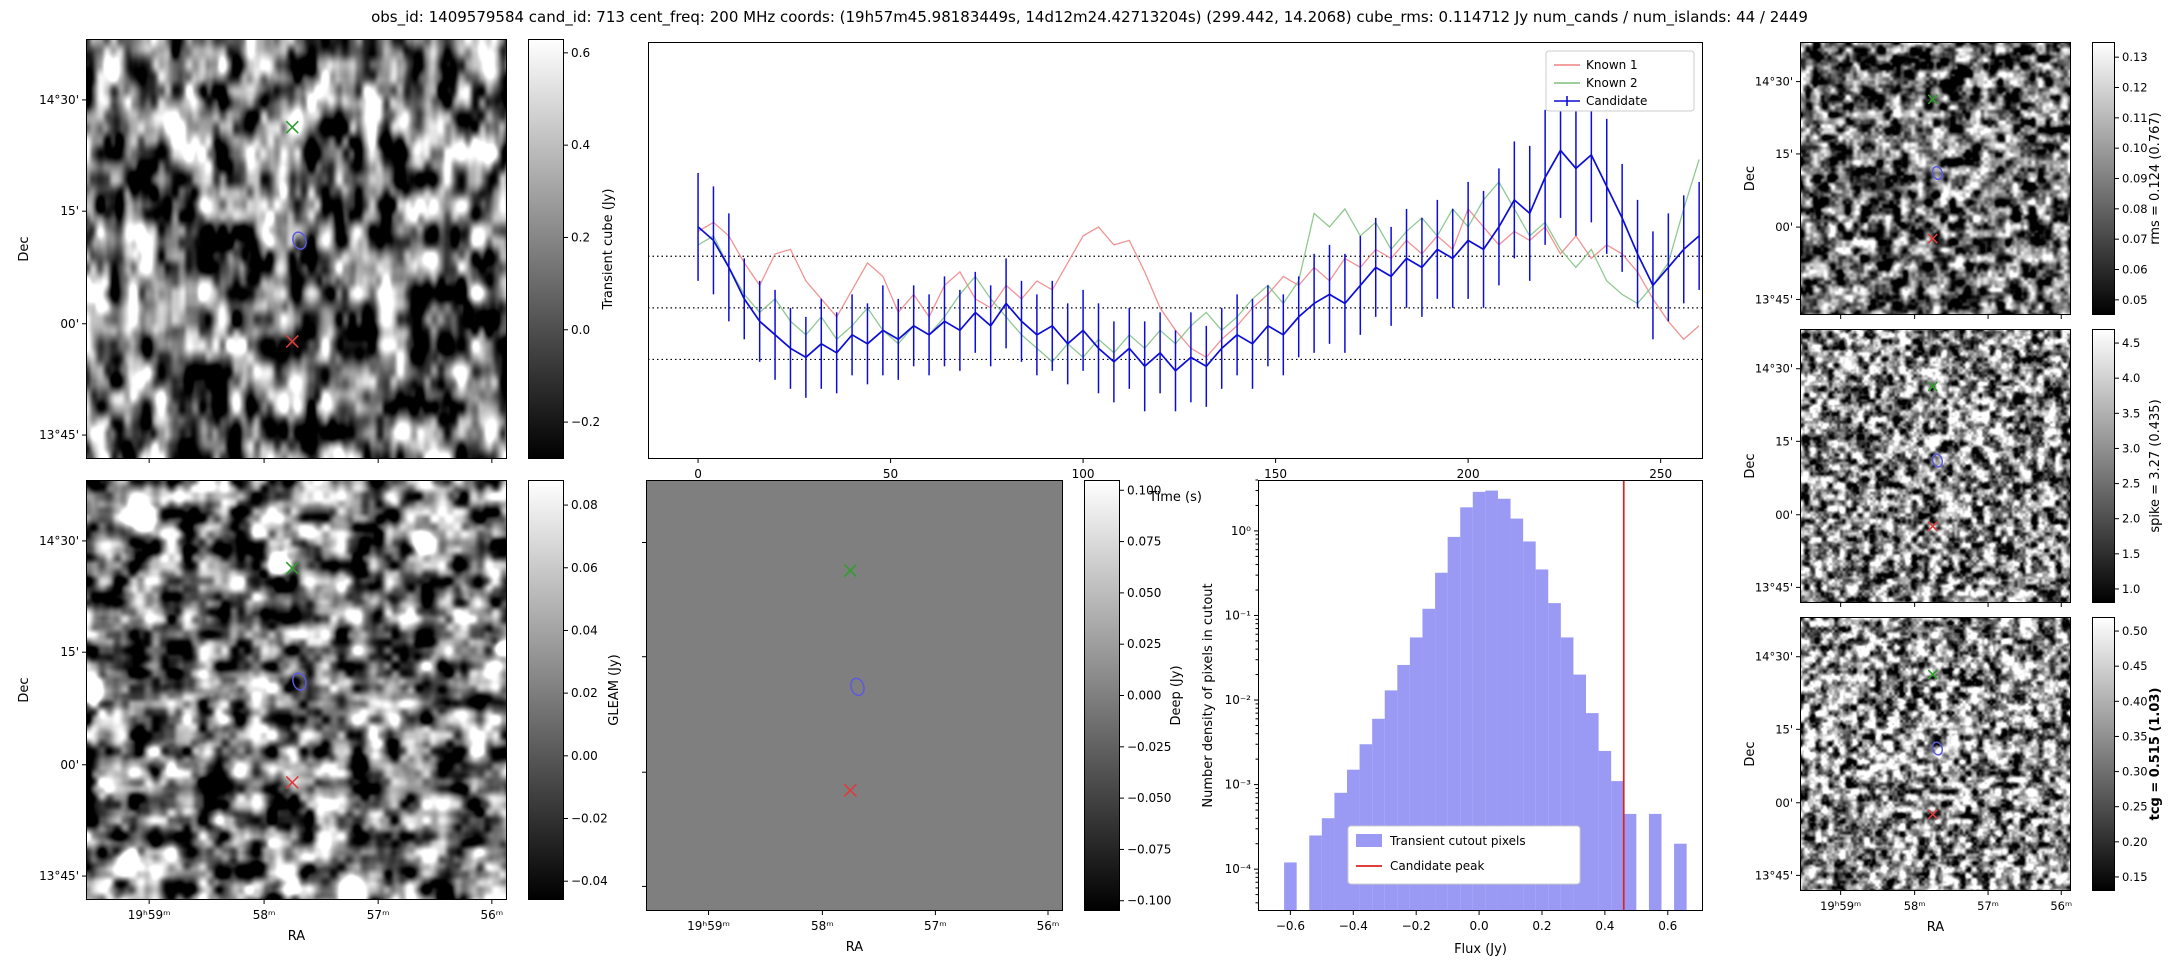 Image resolution: width=2179 pixels, height=960 pixels. What do you see at coordinates (1774, 82) in the screenshot?
I see `rms-dec-tick-label: 14°30'` at bounding box center [1774, 82].